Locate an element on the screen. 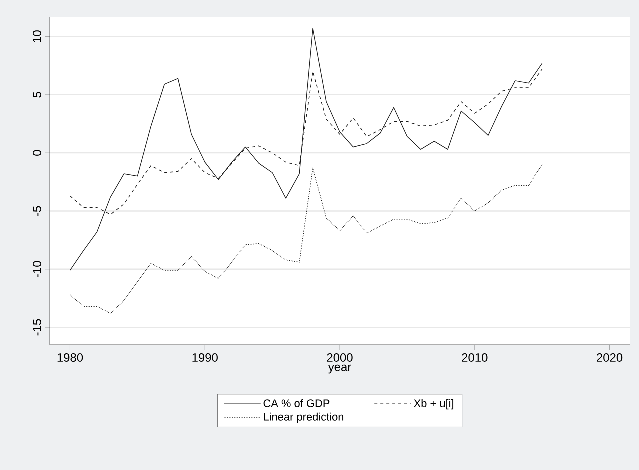  y-tick-label: -5 is located at coordinates (37, 211).